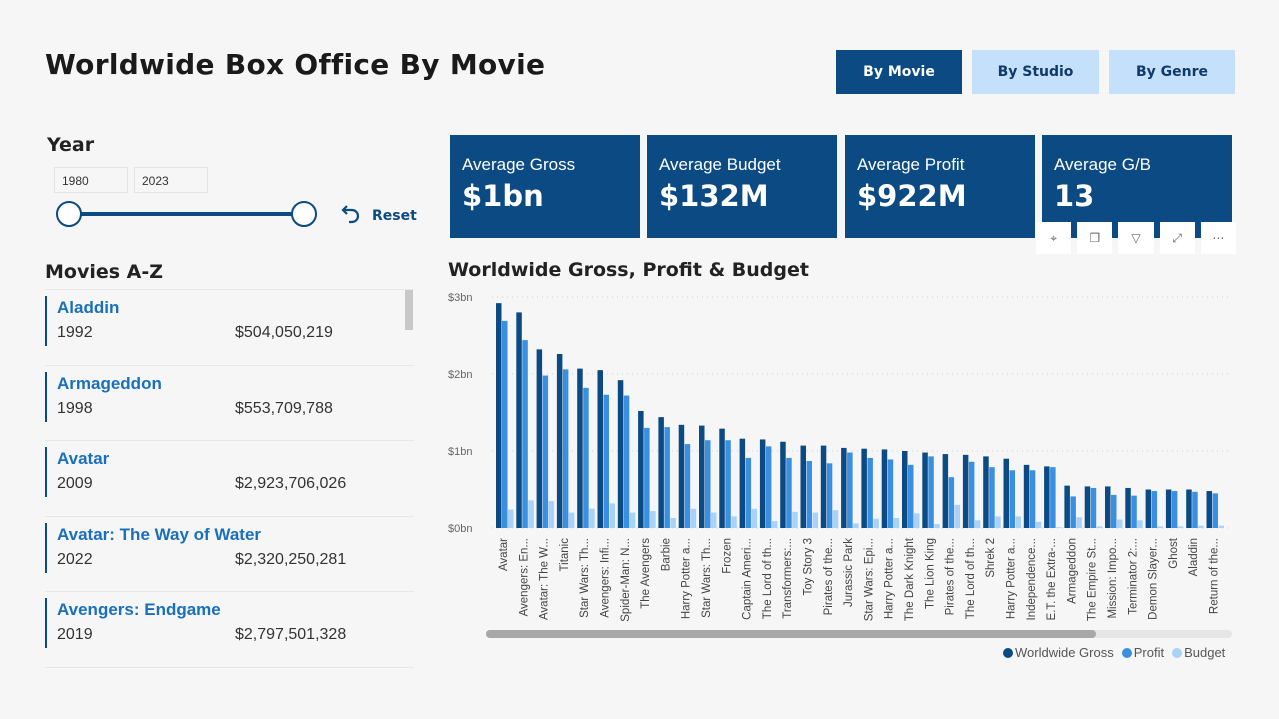 The image size is (1279, 719). I want to click on by-genre-button: By Genre, so click(1172, 72).